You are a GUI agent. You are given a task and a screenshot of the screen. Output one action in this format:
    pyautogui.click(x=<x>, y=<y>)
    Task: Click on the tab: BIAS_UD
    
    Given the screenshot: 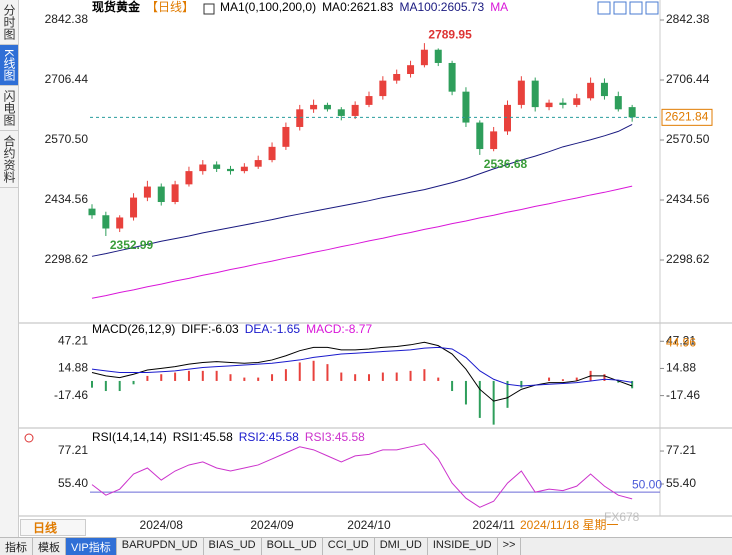 What is the action you would take?
    pyautogui.click(x=233, y=546)
    